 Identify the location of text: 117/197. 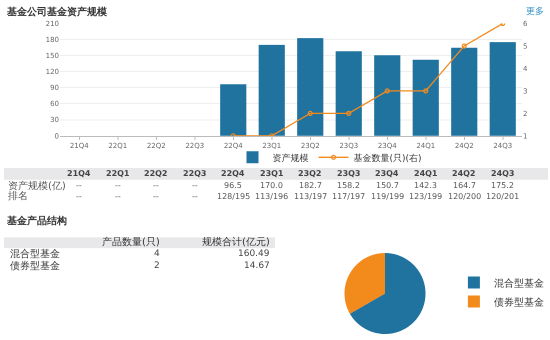
(349, 196).